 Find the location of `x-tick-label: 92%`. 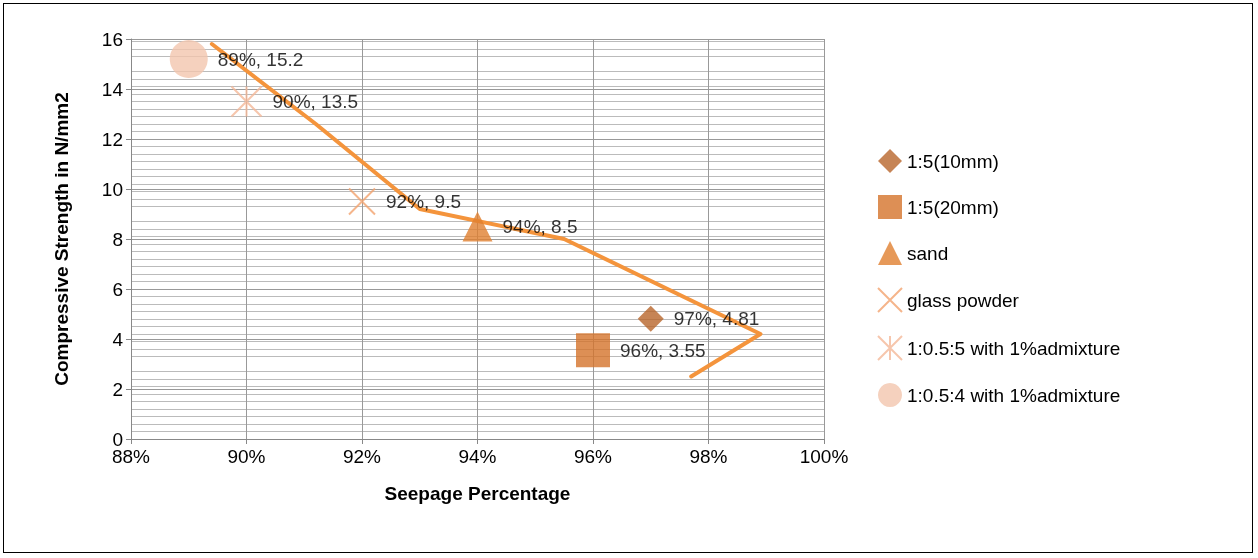

x-tick-label: 92% is located at coordinates (362, 456).